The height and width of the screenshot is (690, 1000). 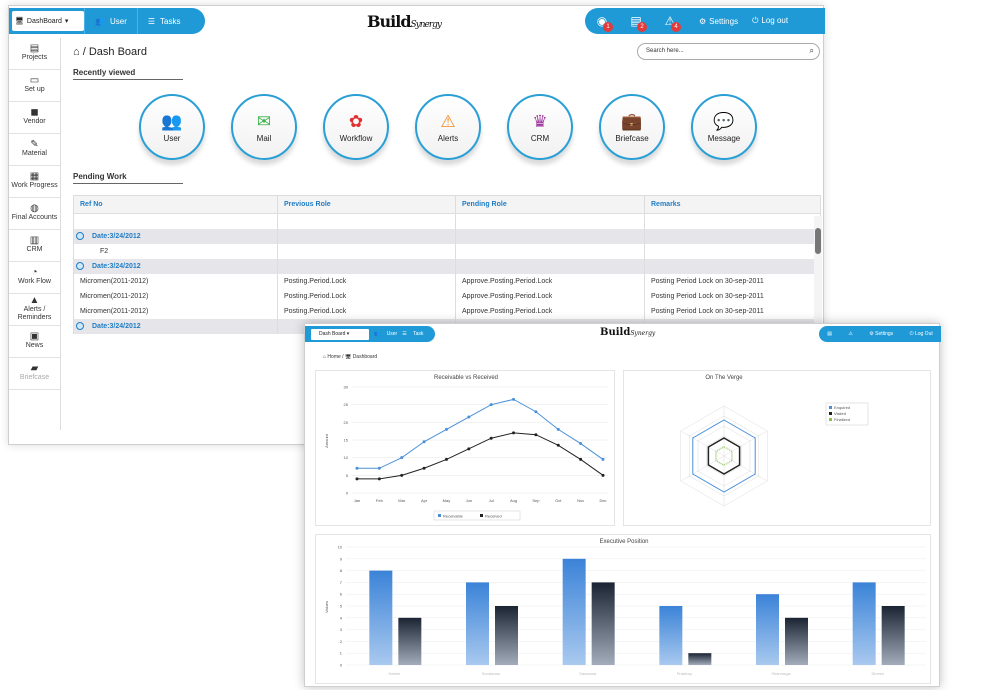 I want to click on user-icon: 👥, so click(x=172, y=121).